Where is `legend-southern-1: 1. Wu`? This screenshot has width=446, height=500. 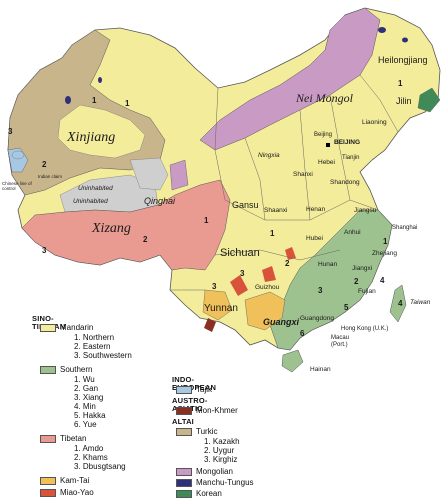 legend-southern-1: 1. Wu is located at coordinates (84, 379).